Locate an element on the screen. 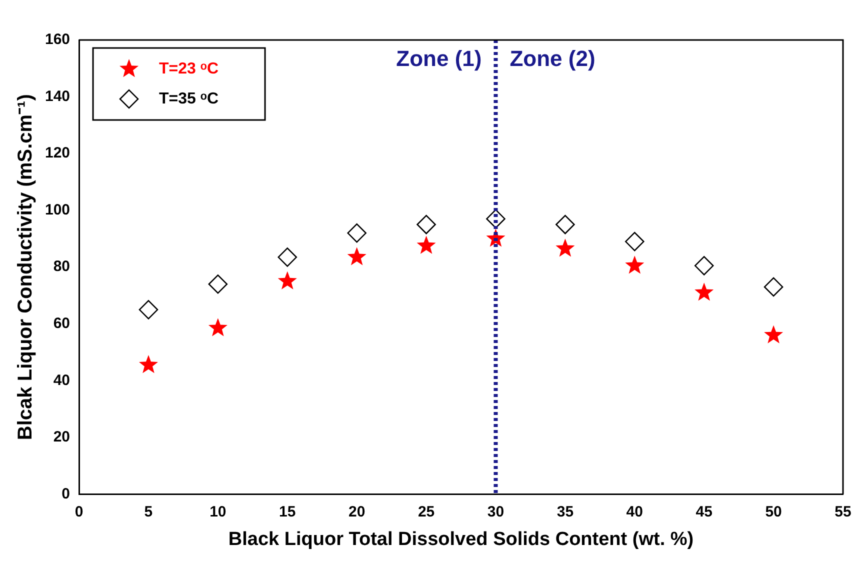 This screenshot has height=563, width=863. y-tick-label: 80 is located at coordinates (61, 267).